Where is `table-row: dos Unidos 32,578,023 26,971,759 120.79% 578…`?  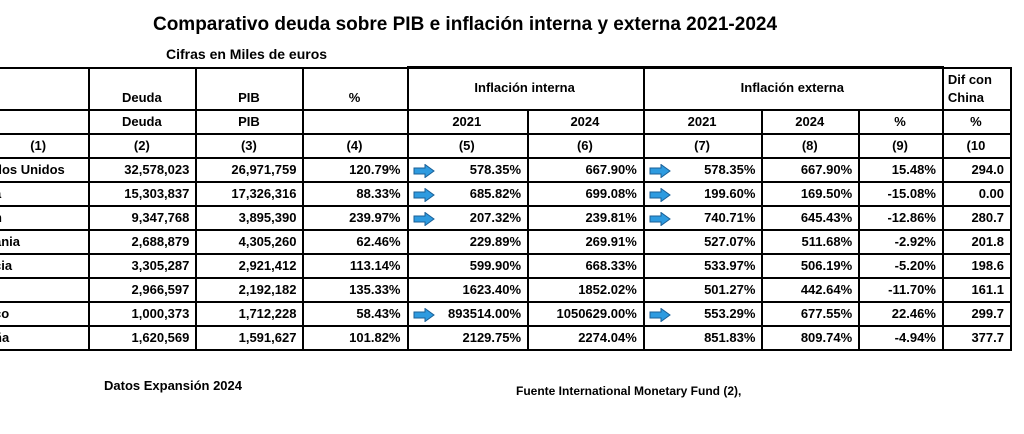 table-row: dos Unidos 32,578,023 26,971,759 120.79% 578… is located at coordinates (506, 170).